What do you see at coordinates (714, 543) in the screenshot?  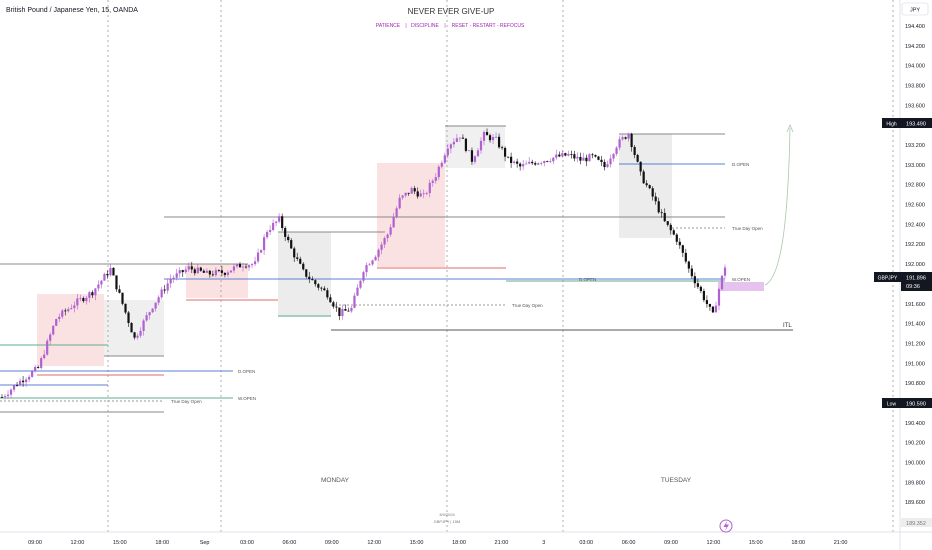 I see `x-tick-label: 12:00` at bounding box center [714, 543].